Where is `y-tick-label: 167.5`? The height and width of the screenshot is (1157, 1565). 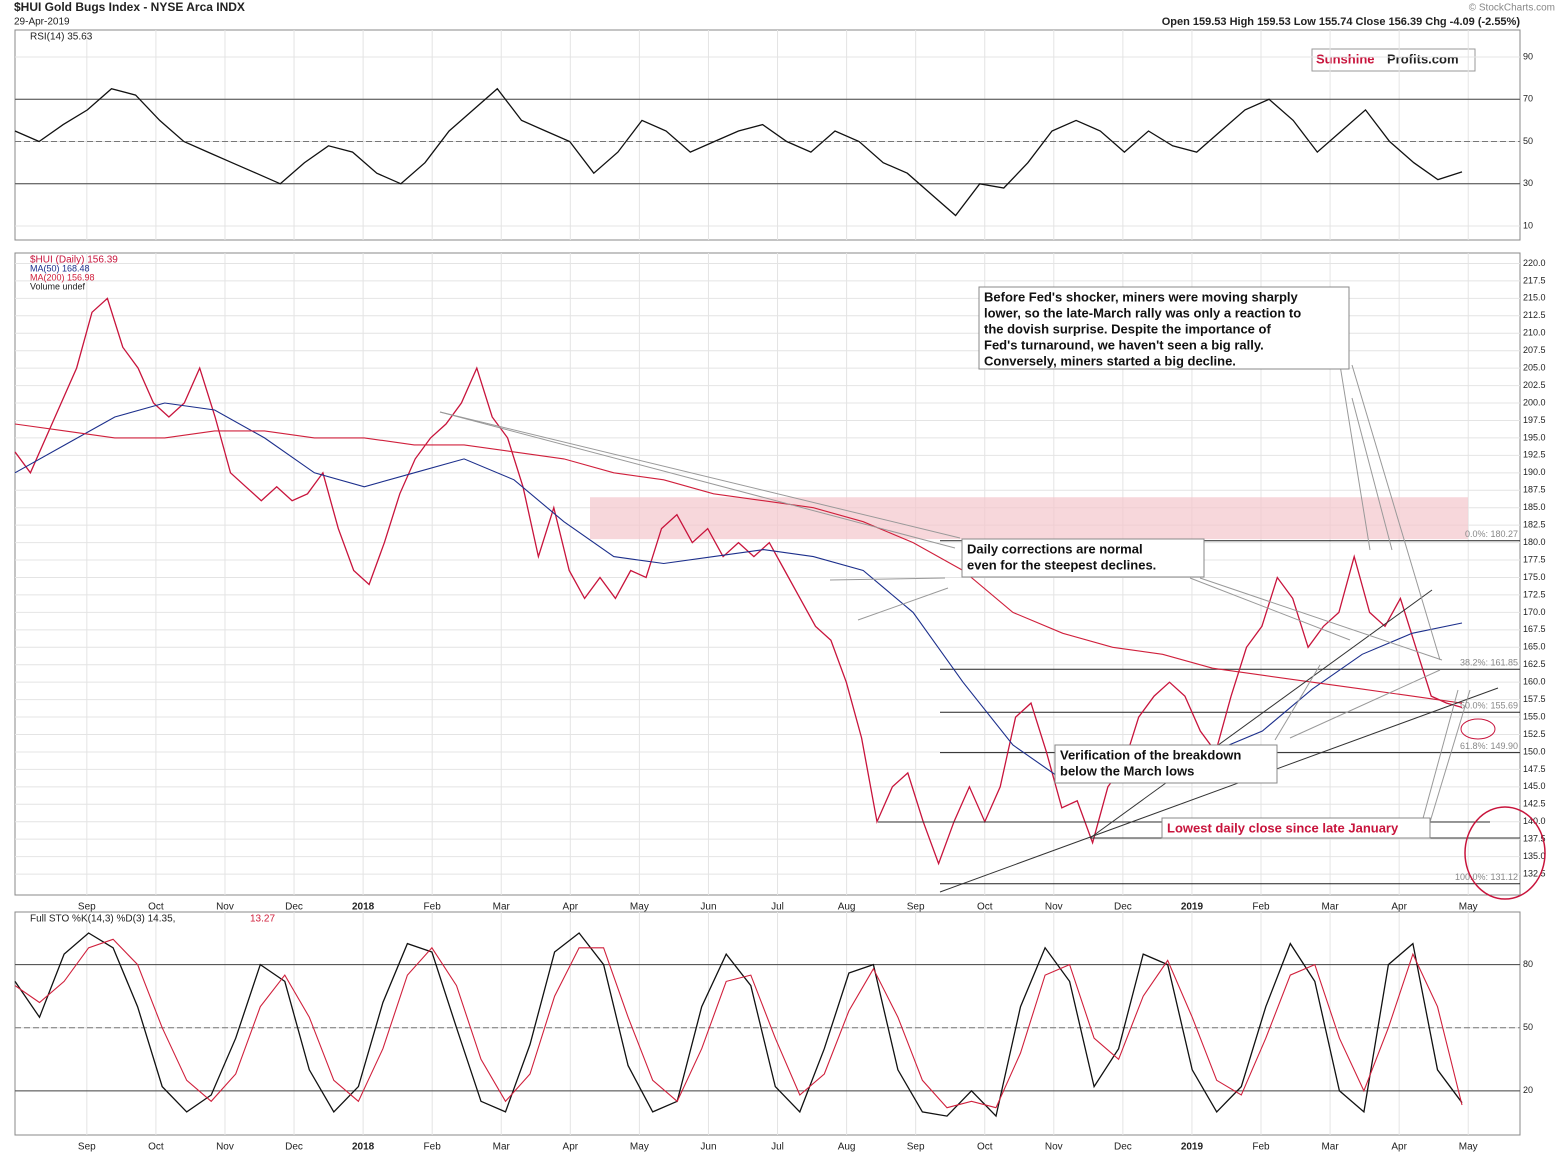
y-tick-label: 167.5 is located at coordinates (1534, 629).